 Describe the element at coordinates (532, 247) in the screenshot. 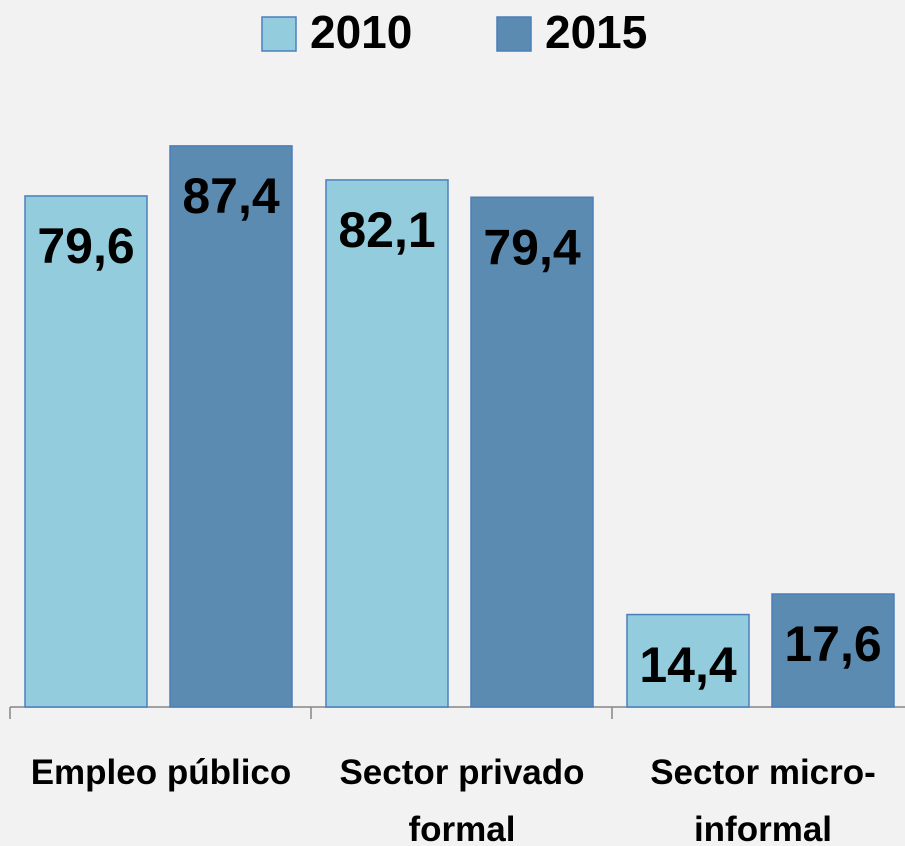

I see `data-label: 79,4` at that location.